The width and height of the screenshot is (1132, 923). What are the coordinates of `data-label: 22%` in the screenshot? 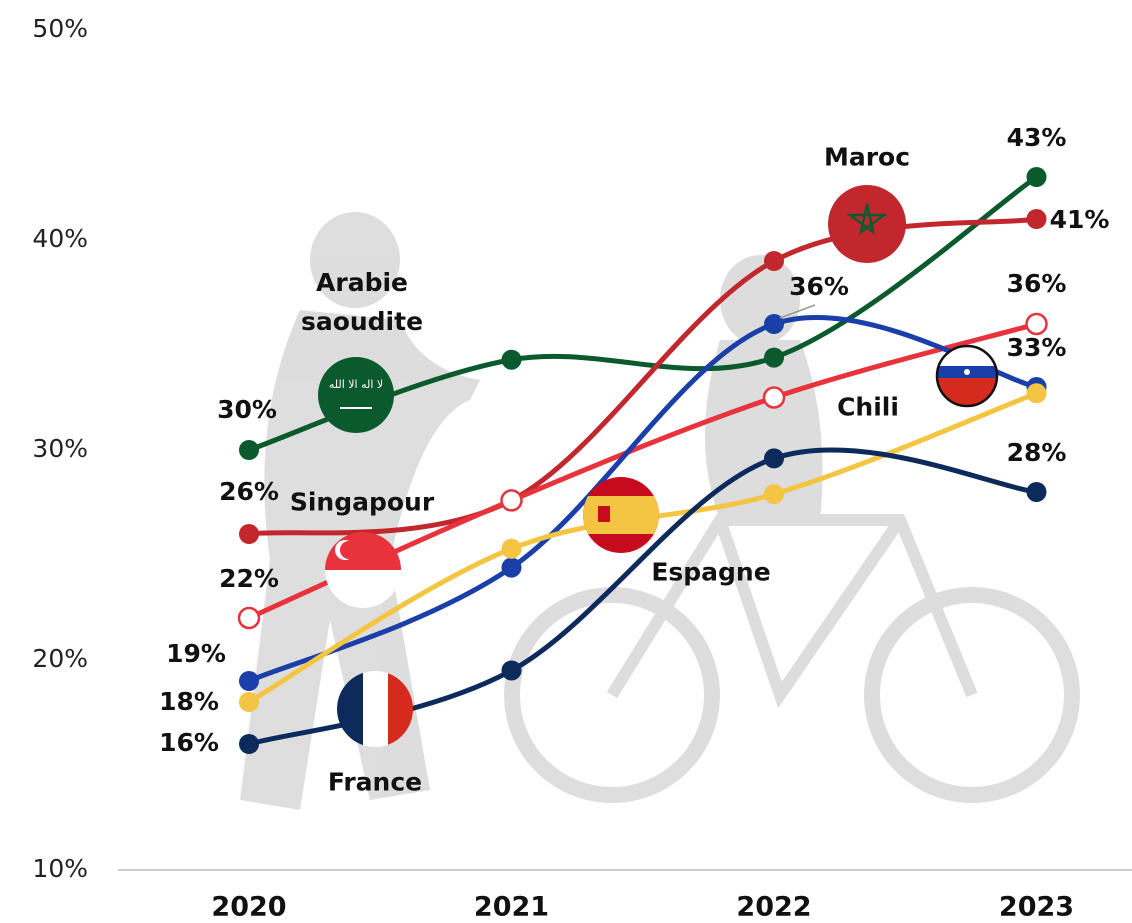 It's located at (249, 578).